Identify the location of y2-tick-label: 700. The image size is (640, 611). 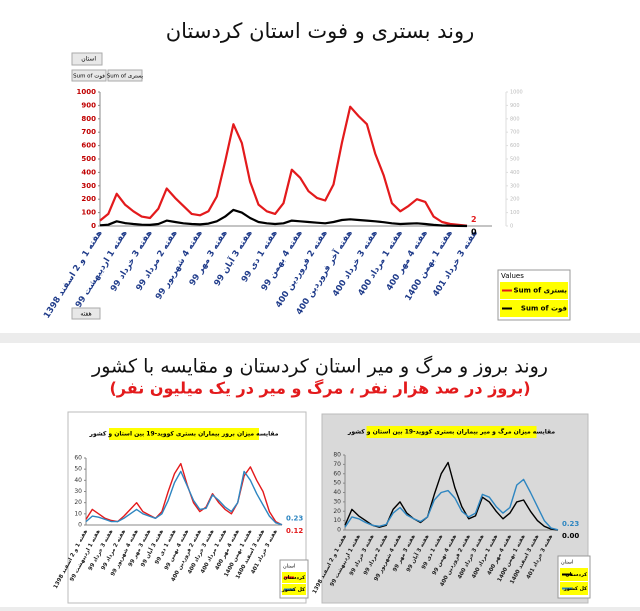
(515, 133).